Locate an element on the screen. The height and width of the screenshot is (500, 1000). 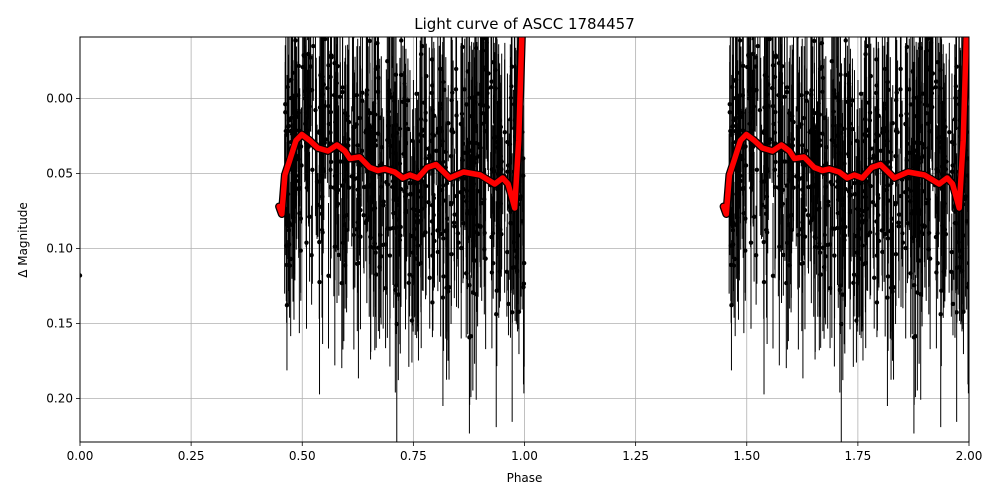
x-tick-label: 1.75 is located at coordinates (858, 456).